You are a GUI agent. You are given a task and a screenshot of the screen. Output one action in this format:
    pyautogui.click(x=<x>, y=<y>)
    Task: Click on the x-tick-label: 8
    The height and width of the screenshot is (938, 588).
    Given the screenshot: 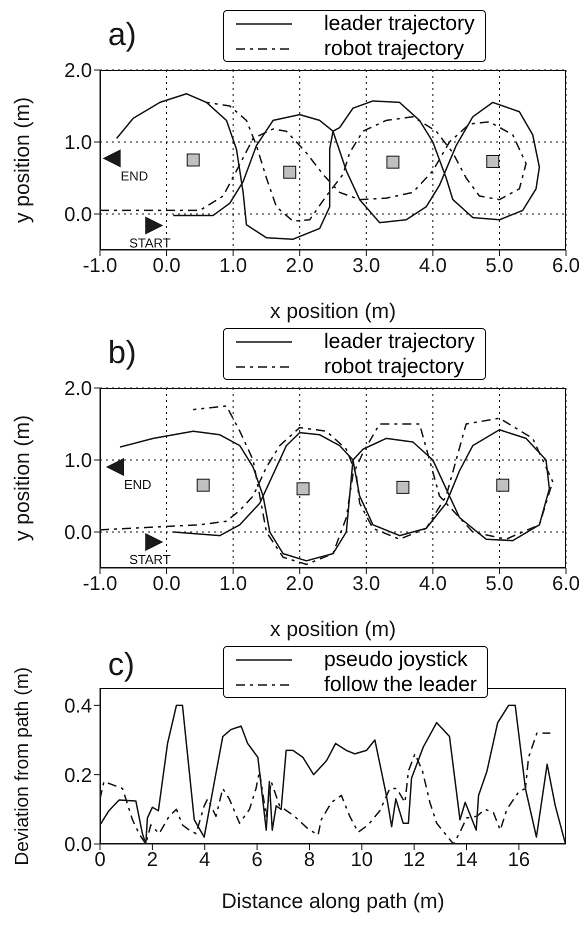 What is the action you would take?
    pyautogui.click(x=309, y=860)
    